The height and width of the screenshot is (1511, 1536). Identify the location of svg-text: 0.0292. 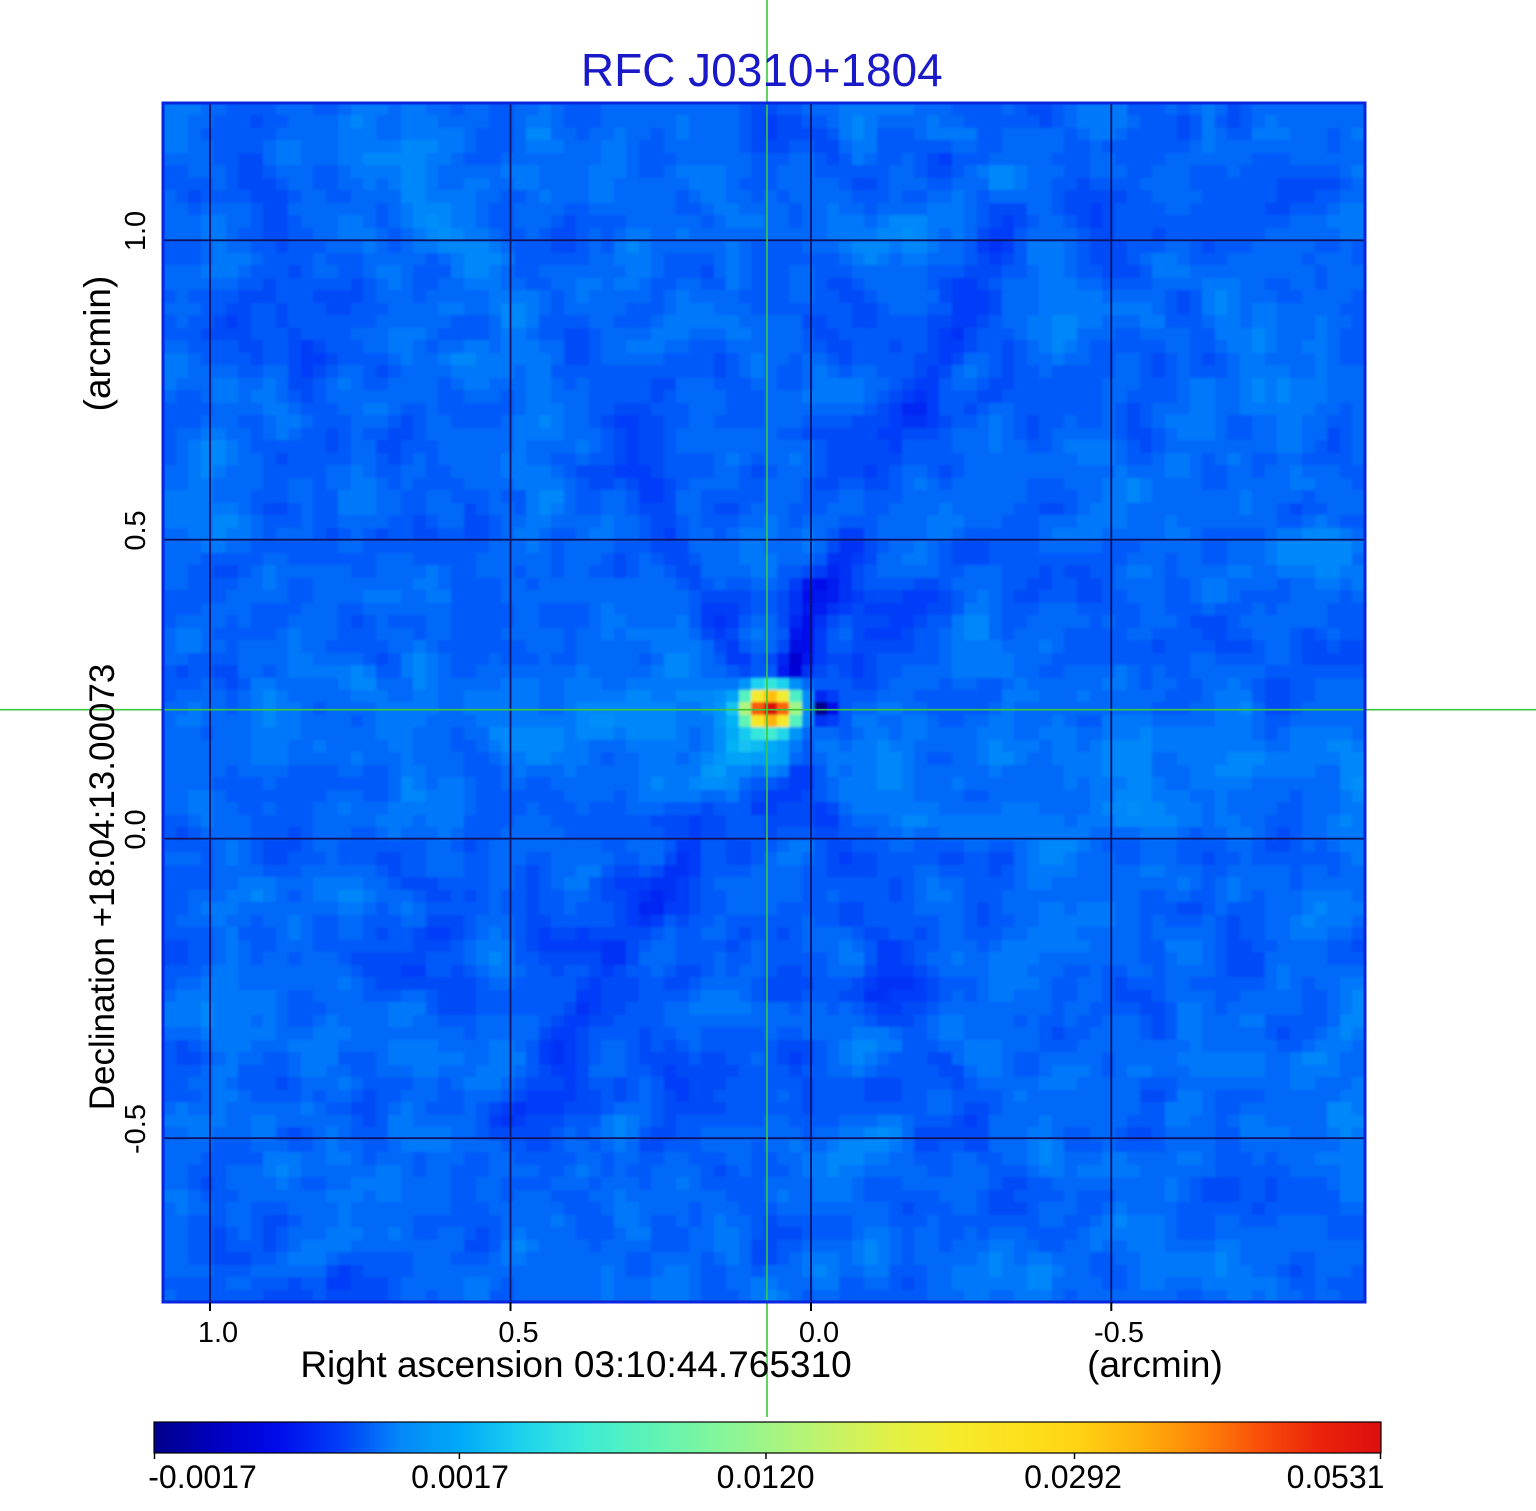
(1073, 1477).